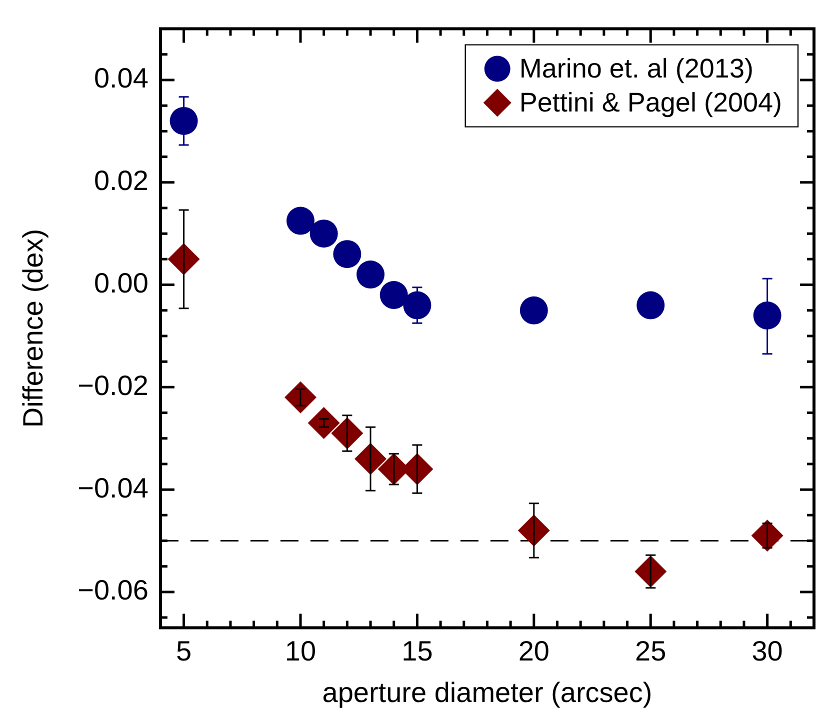  I want to click on legend-label: Marino et. al (2013), so click(636, 68).